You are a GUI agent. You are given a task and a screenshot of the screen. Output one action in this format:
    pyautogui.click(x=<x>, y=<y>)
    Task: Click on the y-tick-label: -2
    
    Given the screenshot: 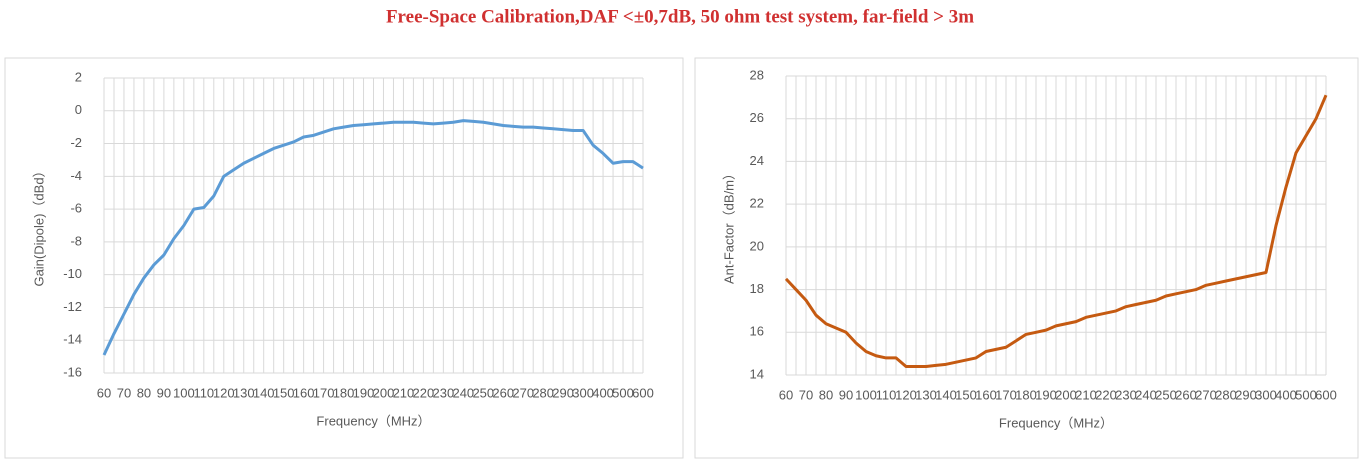 What is the action you would take?
    pyautogui.click(x=76, y=142)
    